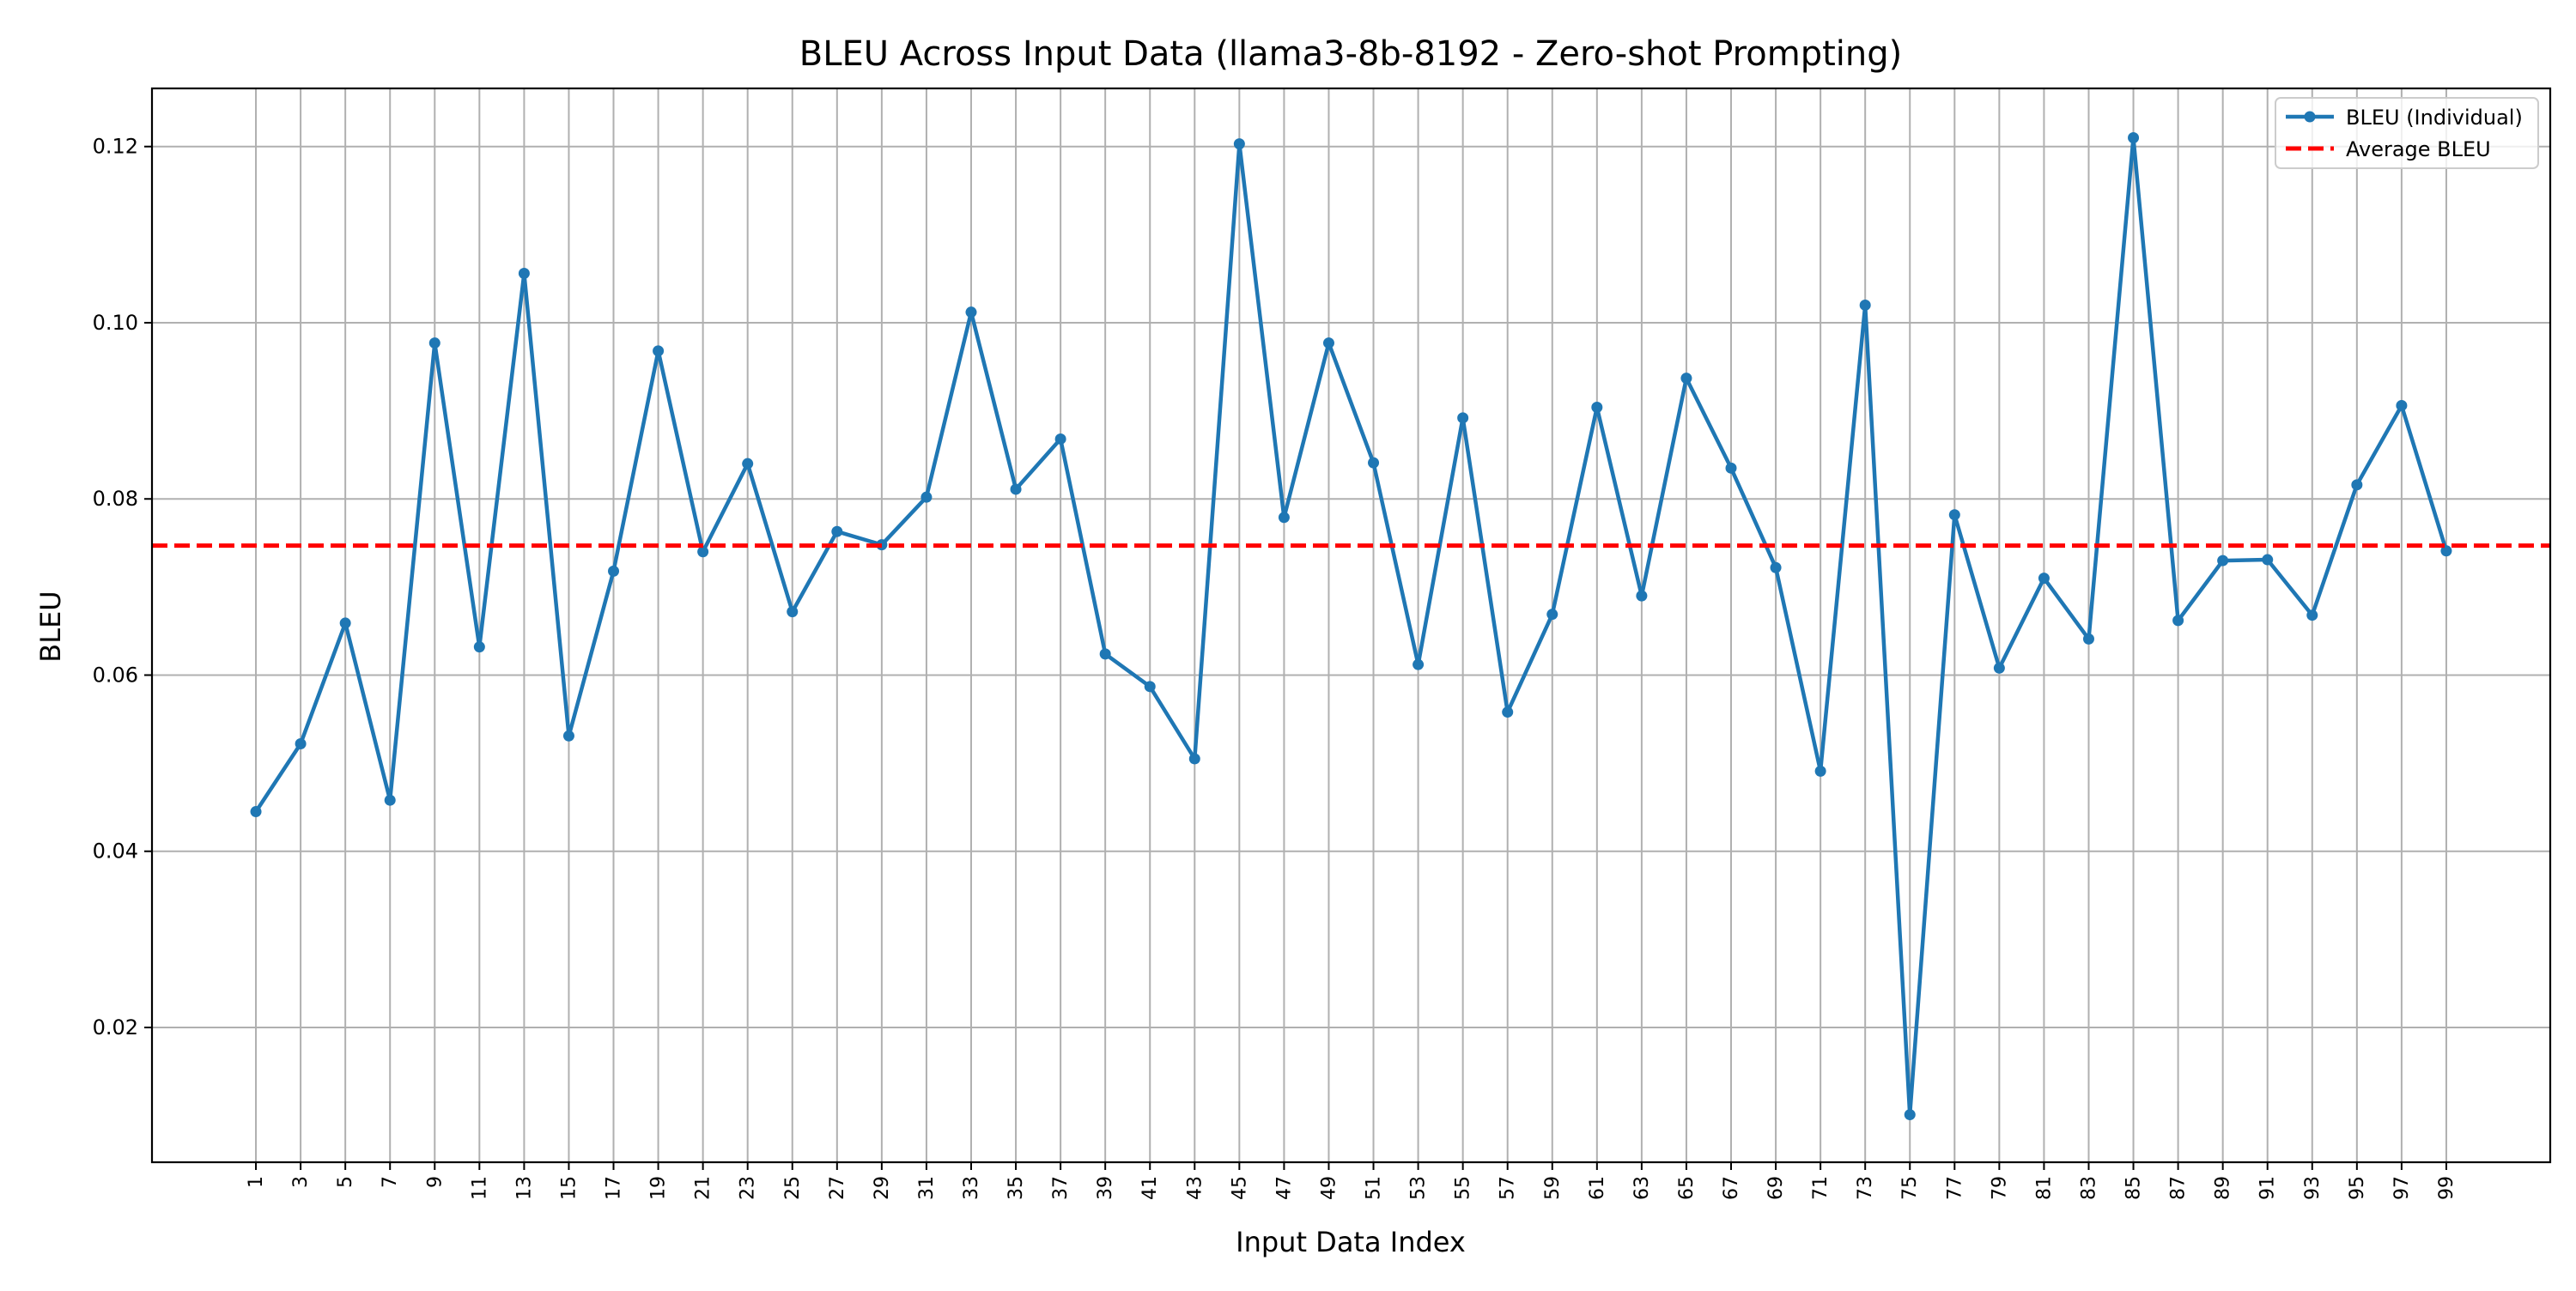 The image size is (2576, 1291). What do you see at coordinates (1598, 1188) in the screenshot?
I see `x-tick-label: 61` at bounding box center [1598, 1188].